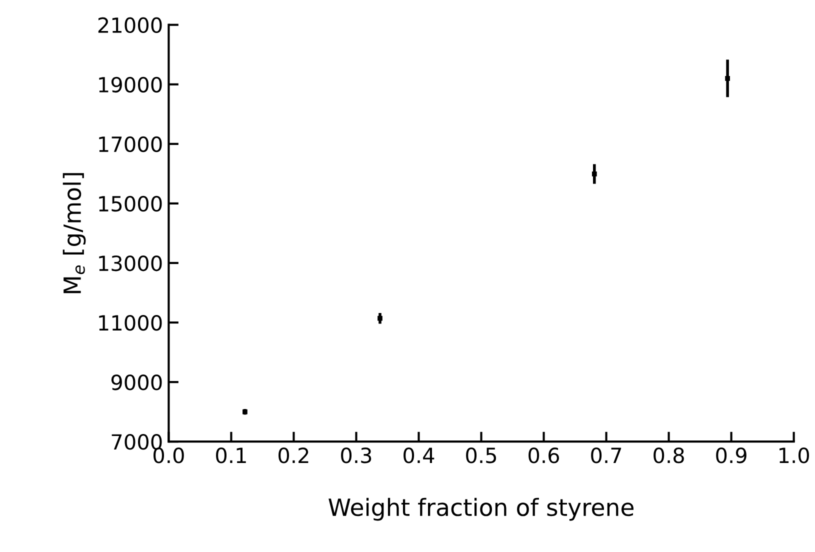 Image resolution: width=815 pixels, height=552 pixels. What do you see at coordinates (481, 509) in the screenshot?
I see `x-axis-title: Weight fraction of styrene` at bounding box center [481, 509].